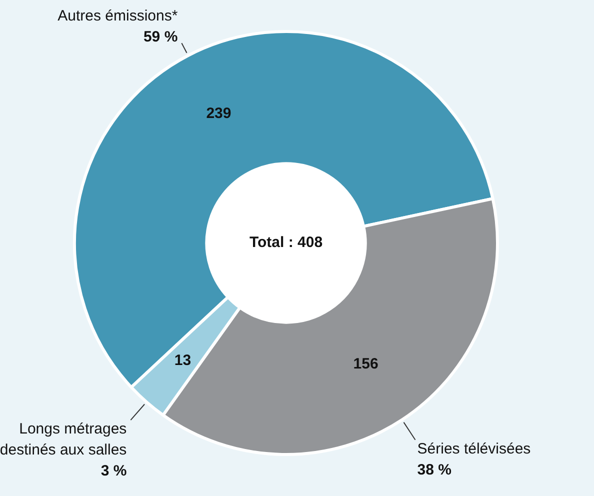 This screenshot has width=594, height=496. I want to click on slice-label: Autres émissions*, so click(118, 16).